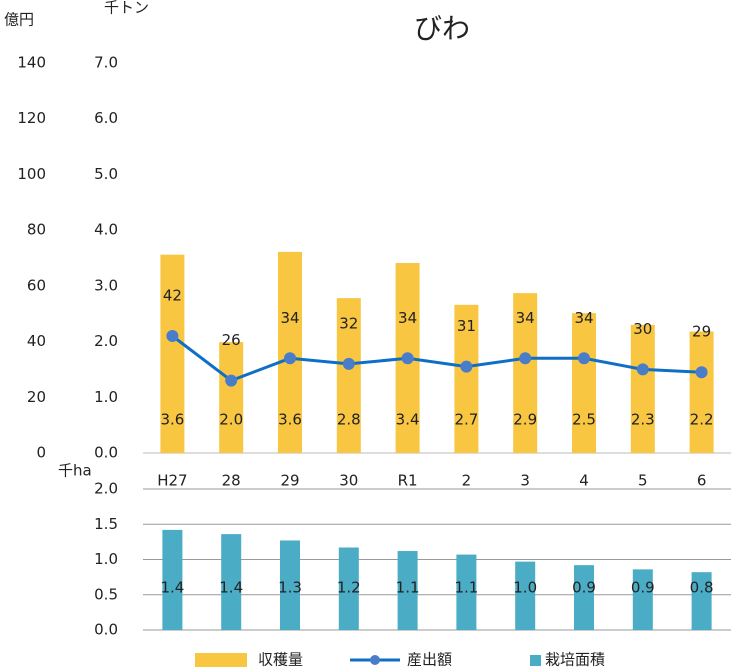 Image resolution: width=731 pixels, height=669 pixels. What do you see at coordinates (575, 660) in the screenshot?
I see `legend-label: 栽培面積` at bounding box center [575, 660].